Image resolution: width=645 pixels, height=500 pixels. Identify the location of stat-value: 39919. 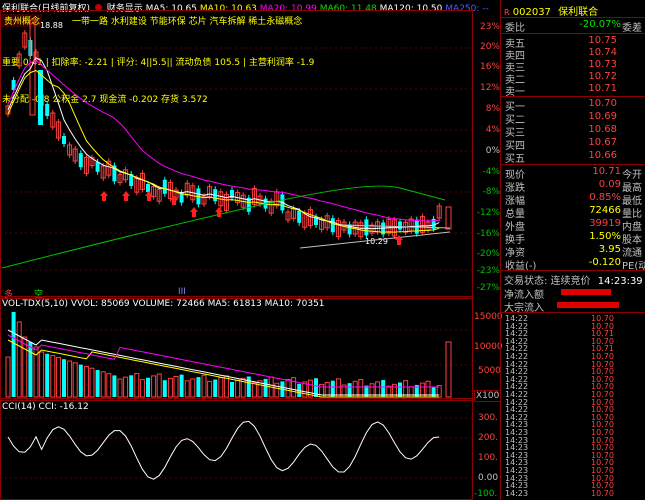
(605, 223).